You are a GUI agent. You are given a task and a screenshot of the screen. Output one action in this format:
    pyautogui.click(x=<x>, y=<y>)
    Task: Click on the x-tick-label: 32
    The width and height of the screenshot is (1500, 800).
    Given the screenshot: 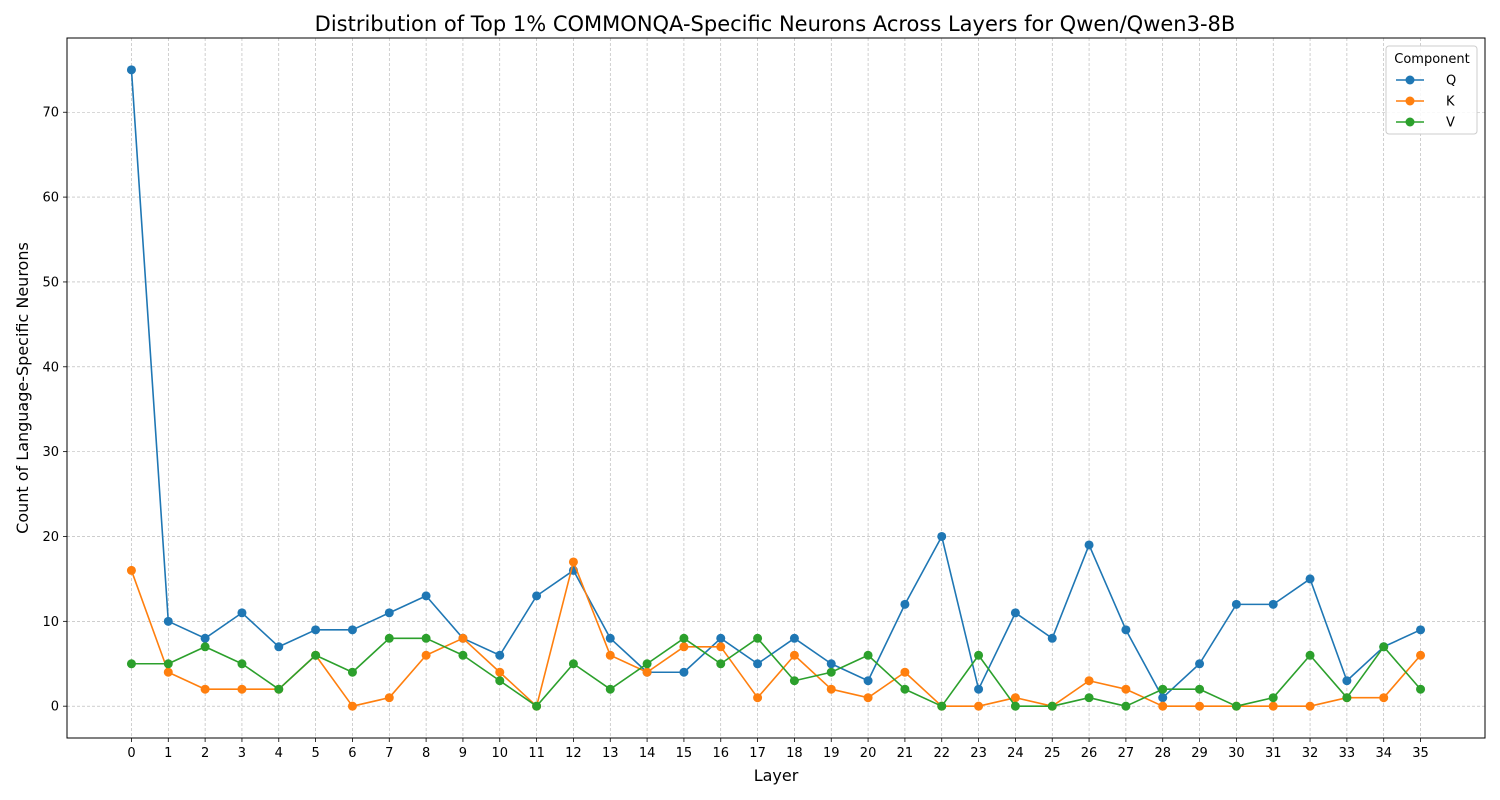 What is the action you would take?
    pyautogui.click(x=1310, y=753)
    